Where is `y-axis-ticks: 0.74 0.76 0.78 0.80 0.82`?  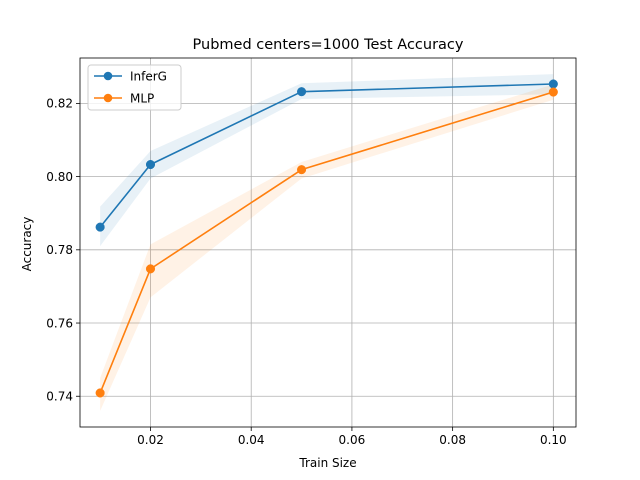
y-axis-ticks: 0.74 0.76 0.78 0.80 0.82 is located at coordinates (63, 250).